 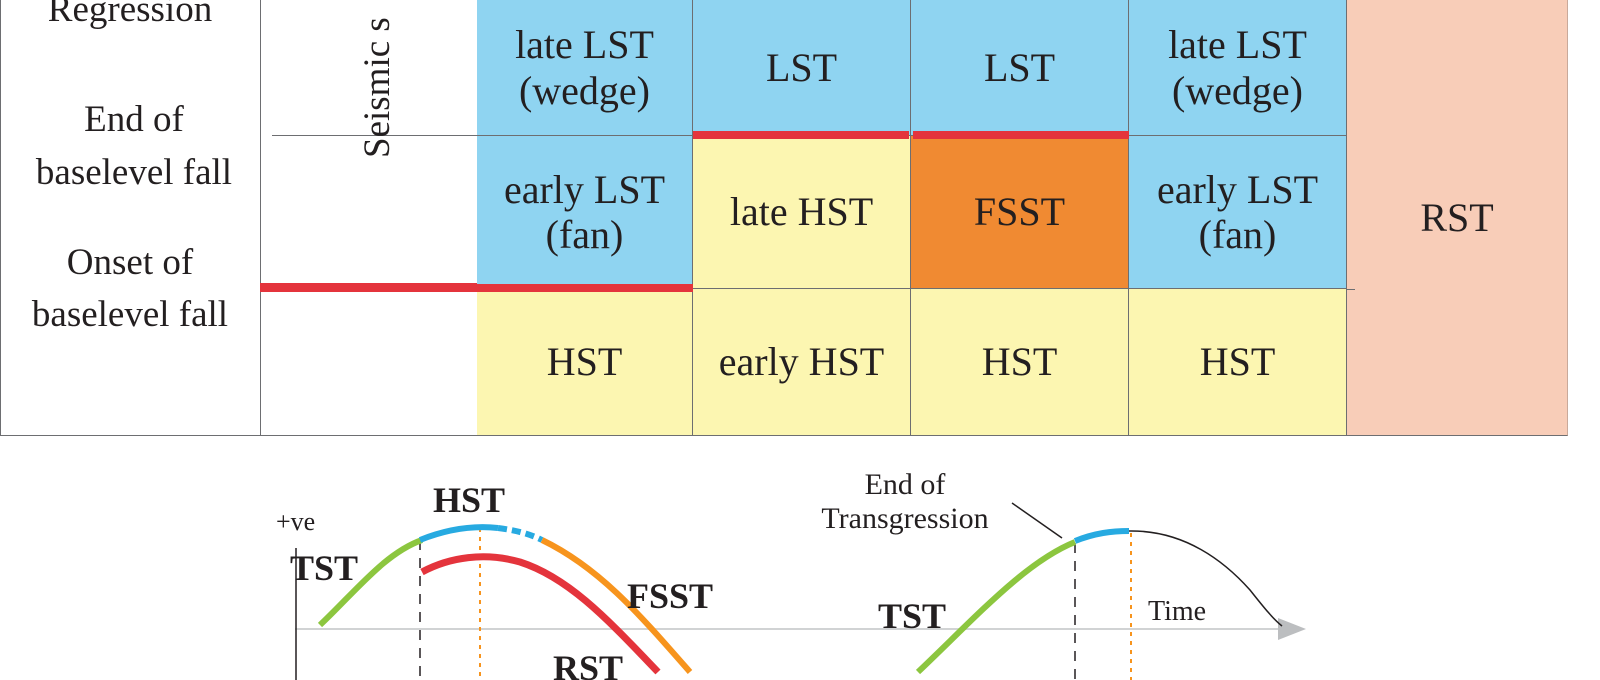 What do you see at coordinates (1351, 289) in the screenshot?
I see `rst-row-divider` at bounding box center [1351, 289].